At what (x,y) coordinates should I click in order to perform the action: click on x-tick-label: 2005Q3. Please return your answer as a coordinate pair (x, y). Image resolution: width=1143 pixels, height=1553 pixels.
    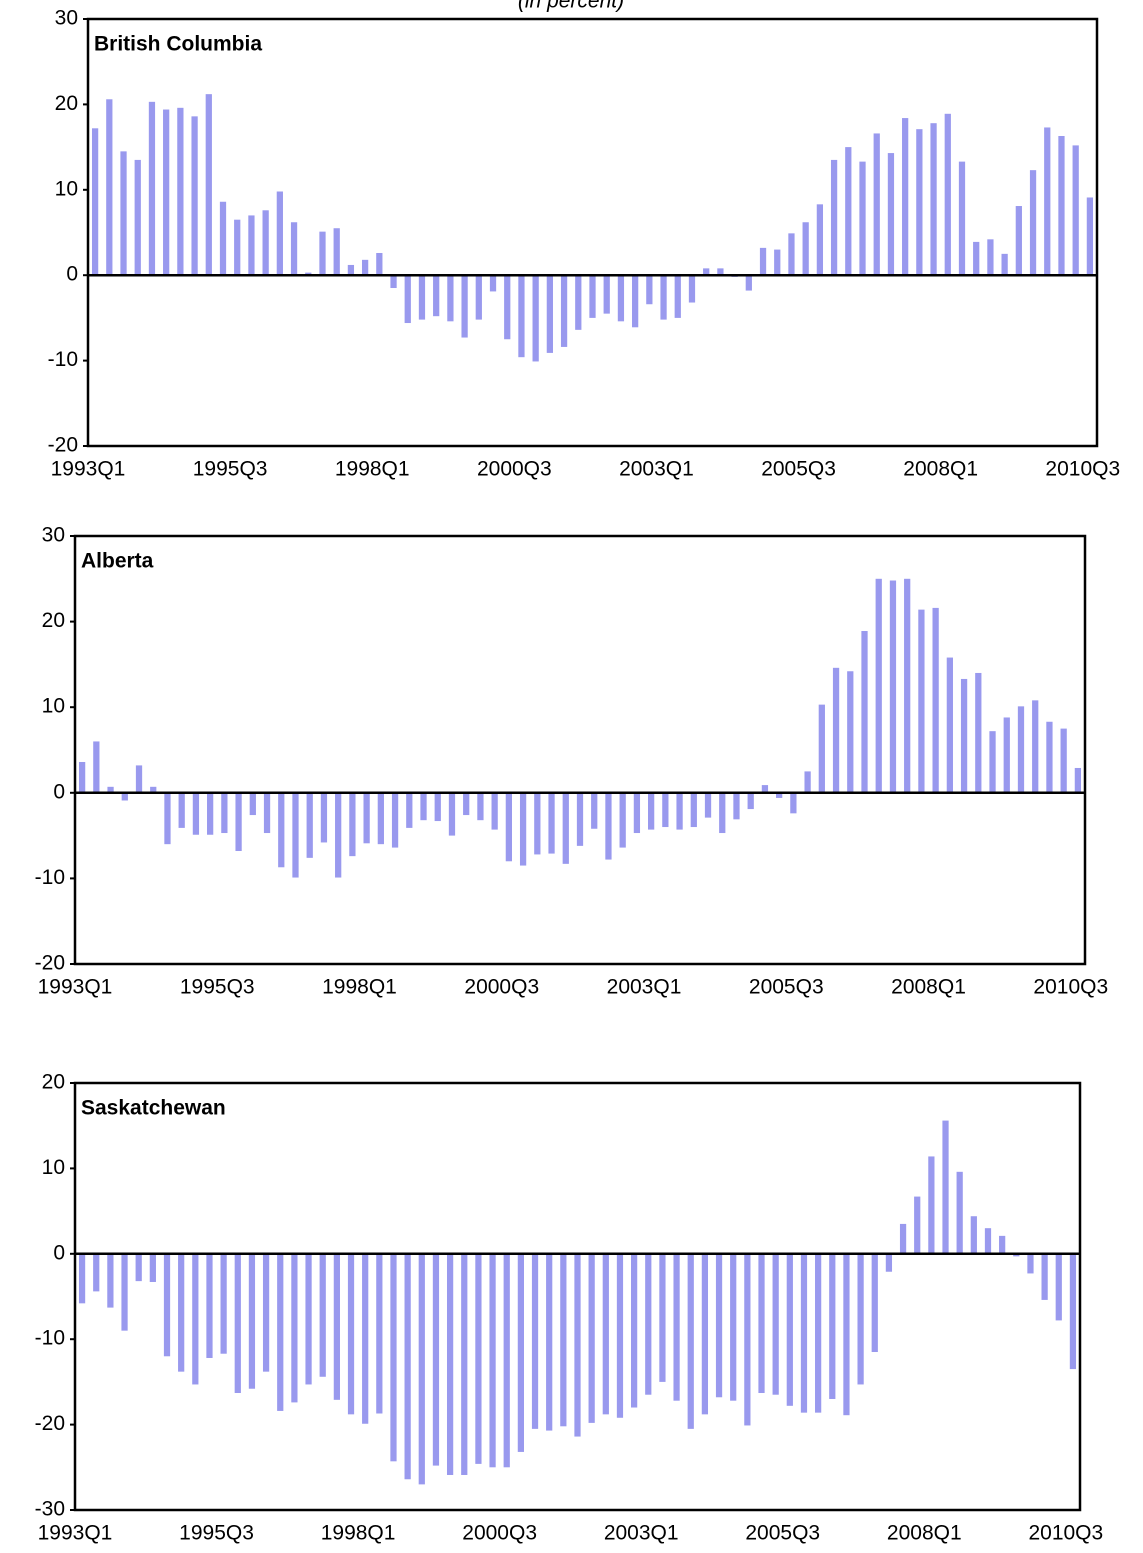
    Looking at the image, I should click on (798, 469).